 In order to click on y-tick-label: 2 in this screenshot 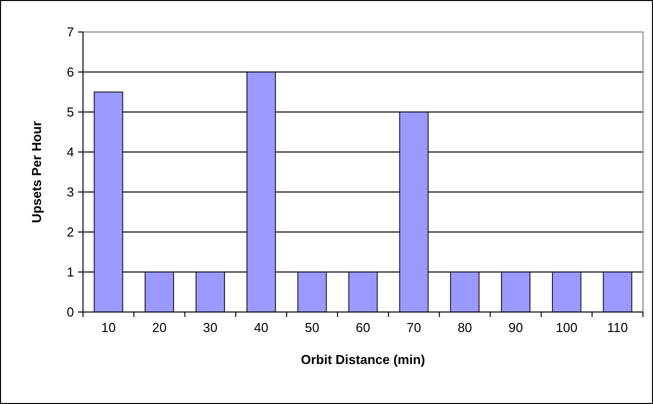, I will do `click(70, 232)`.